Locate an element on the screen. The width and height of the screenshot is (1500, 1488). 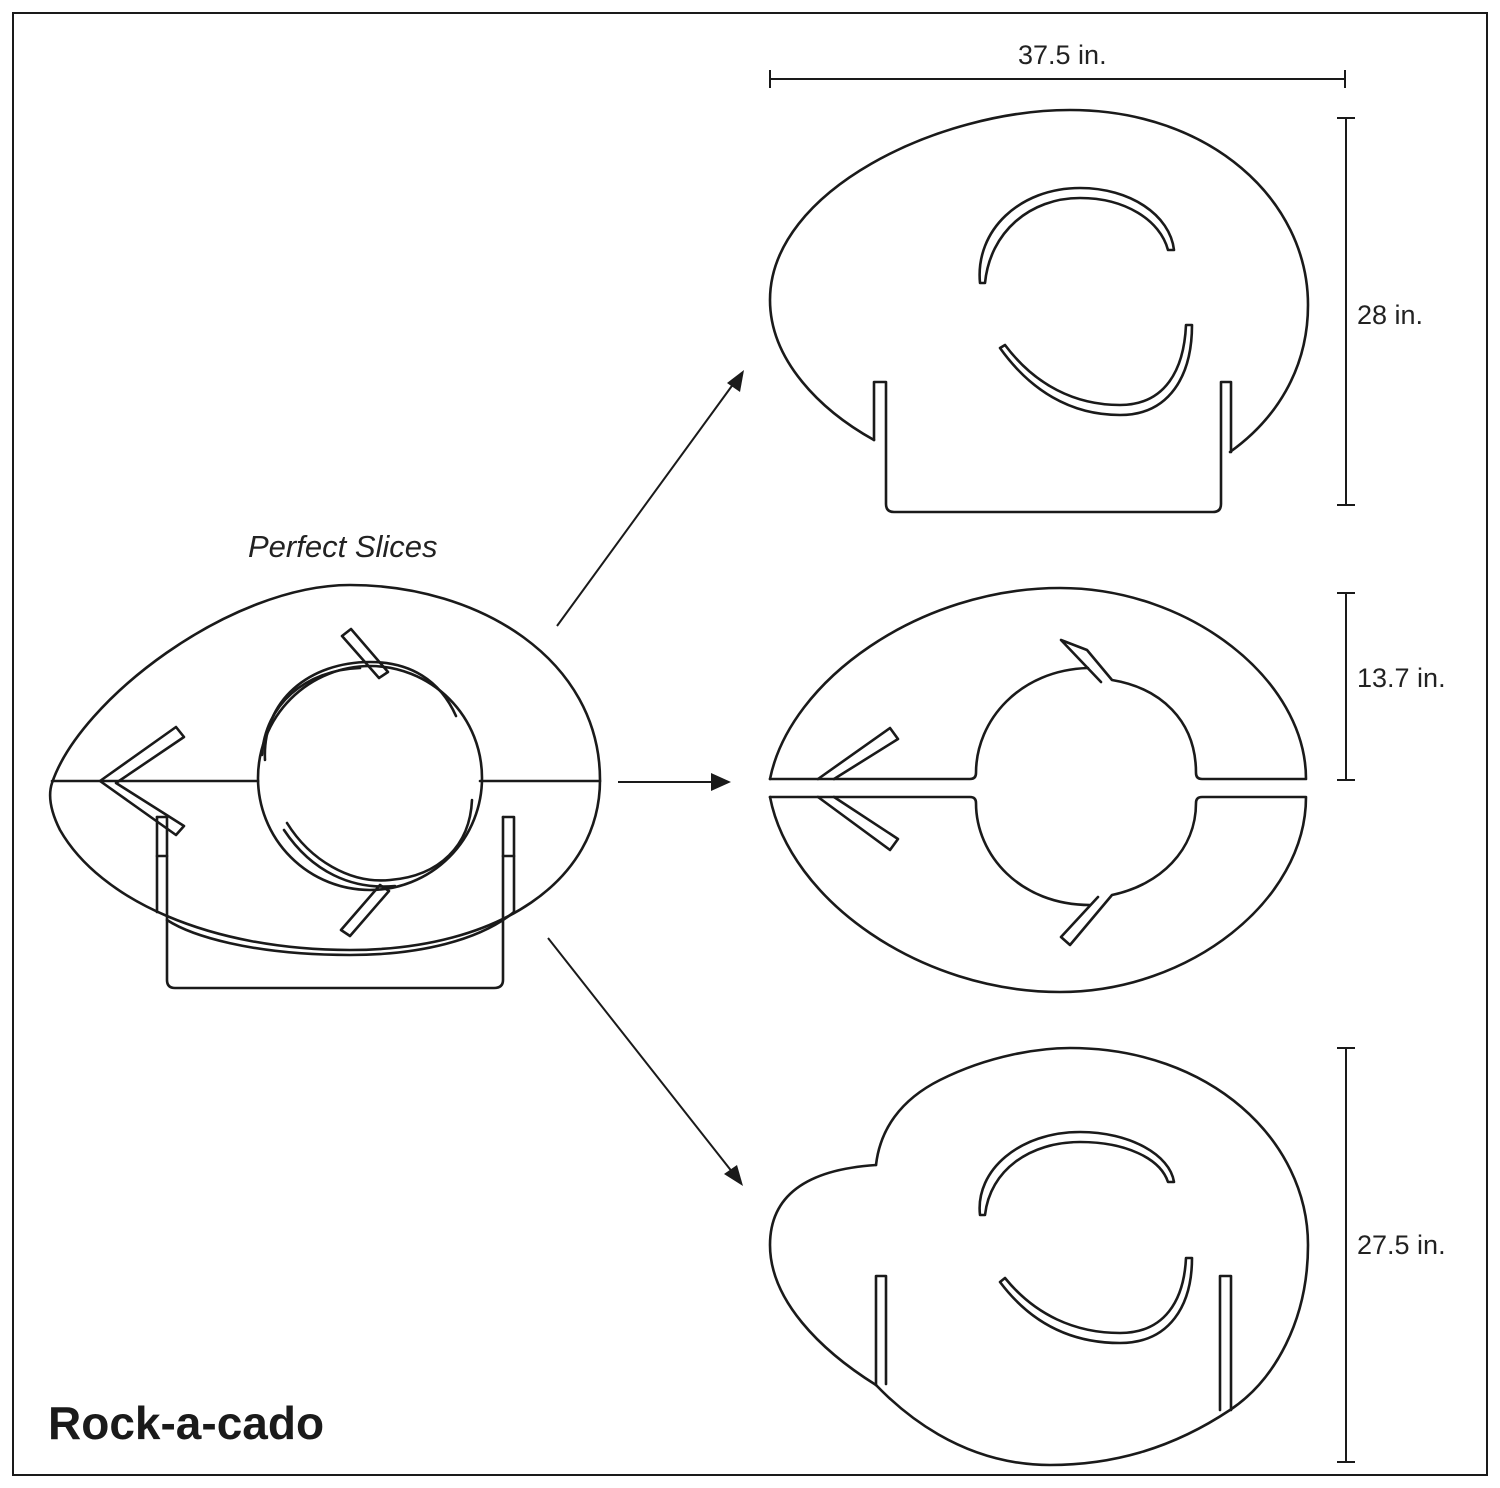
dimension-height-middle is located at coordinates (1346, 686).